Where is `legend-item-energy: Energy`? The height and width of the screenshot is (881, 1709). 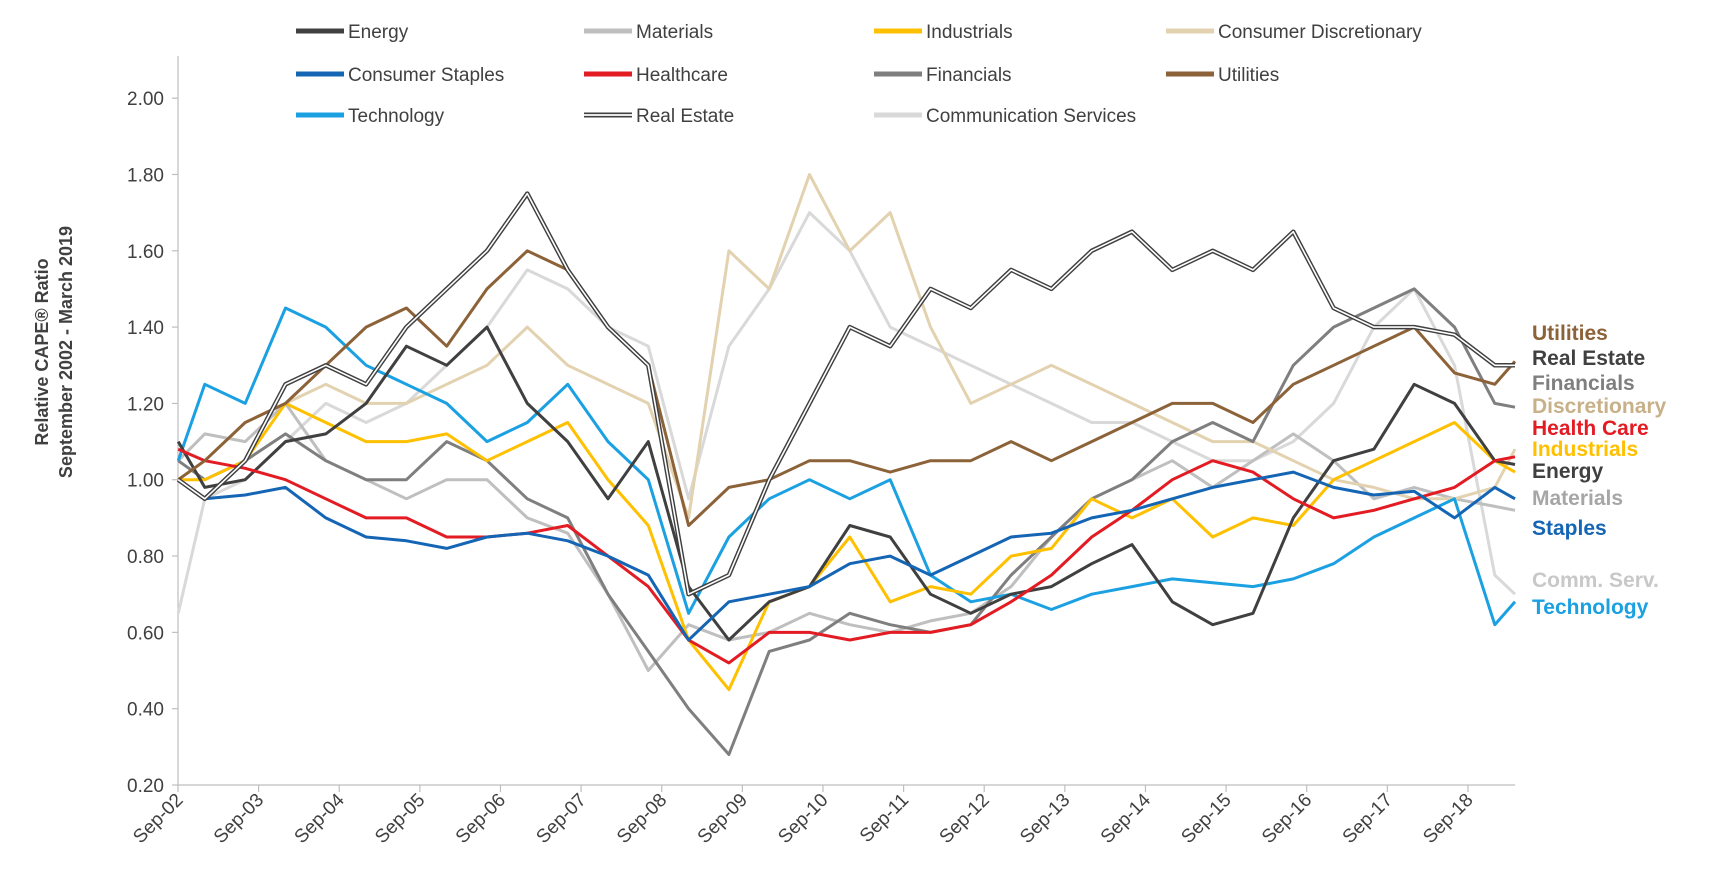 legend-item-energy: Energy is located at coordinates (352, 32).